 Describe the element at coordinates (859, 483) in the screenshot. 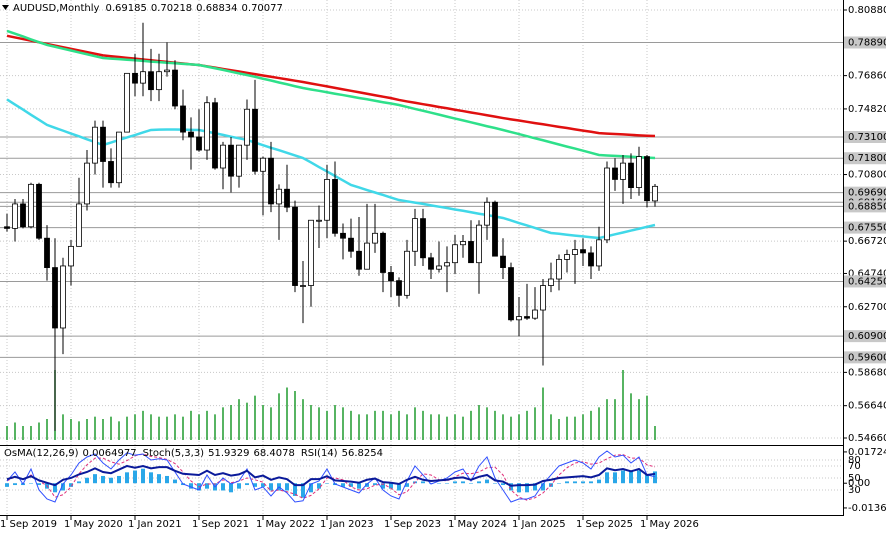

I see `osma-tick-label: 0.00` at that location.